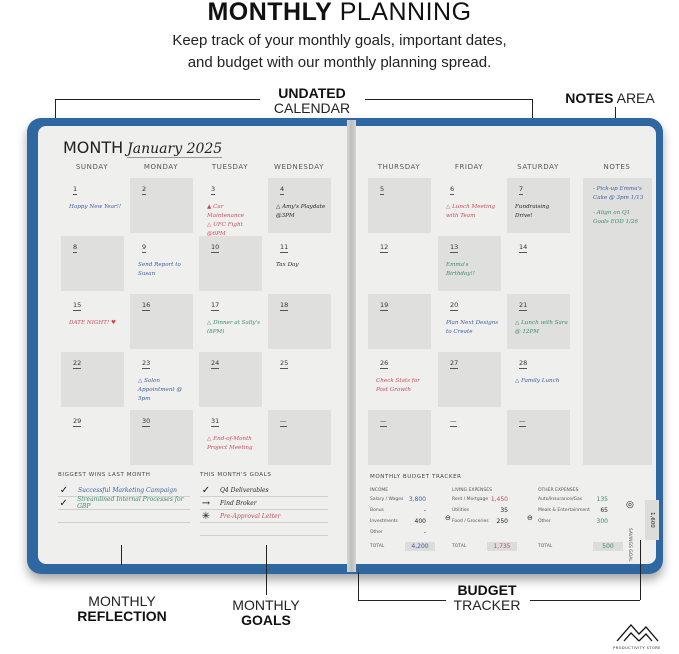 The width and height of the screenshot is (679, 654). I want to click on goals-row, so click(264, 529).